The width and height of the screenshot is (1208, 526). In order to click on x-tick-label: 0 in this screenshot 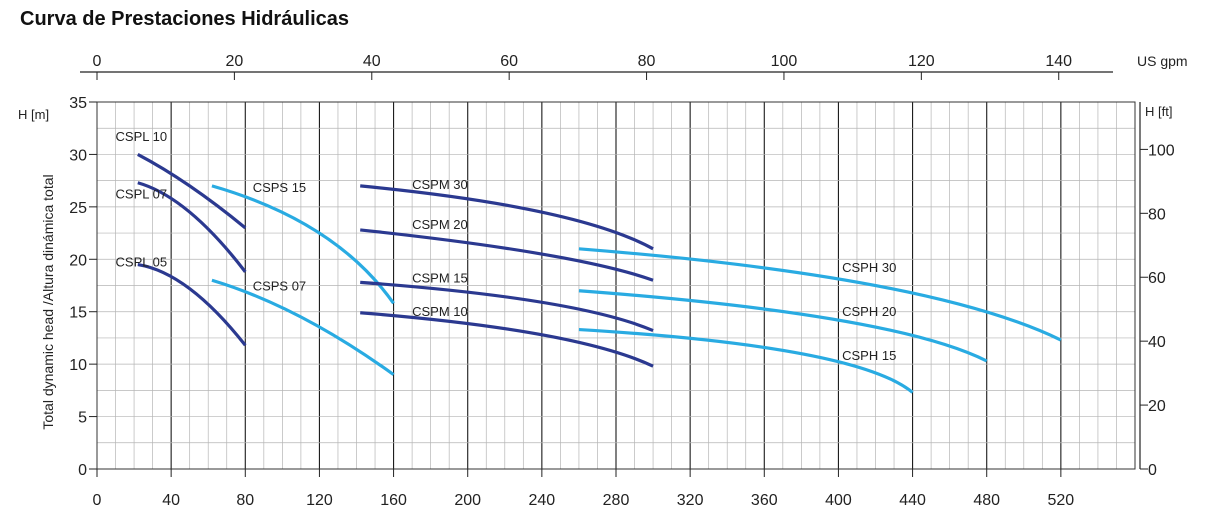, I will do `click(97, 500)`.